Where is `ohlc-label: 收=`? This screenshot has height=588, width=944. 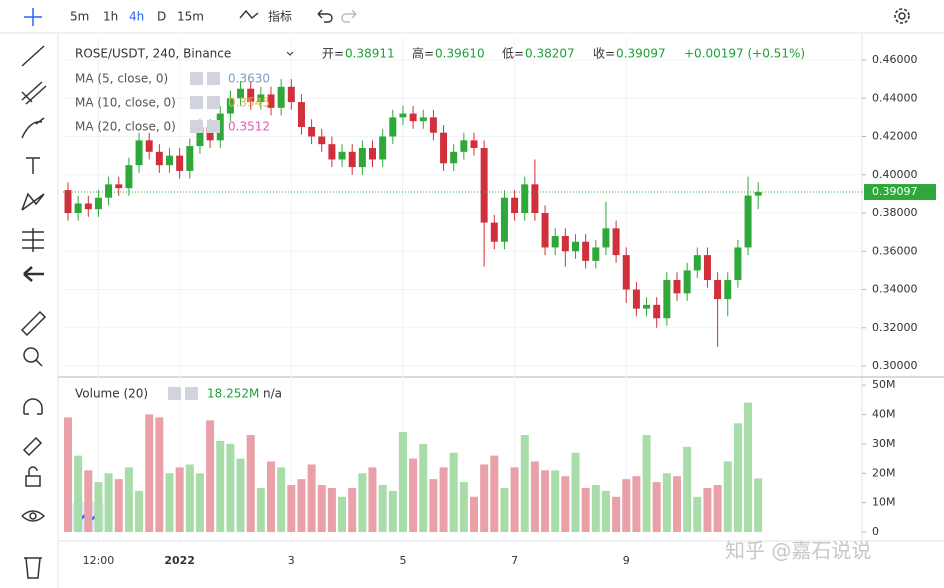
ohlc-label: 收= is located at coordinates (604, 54).